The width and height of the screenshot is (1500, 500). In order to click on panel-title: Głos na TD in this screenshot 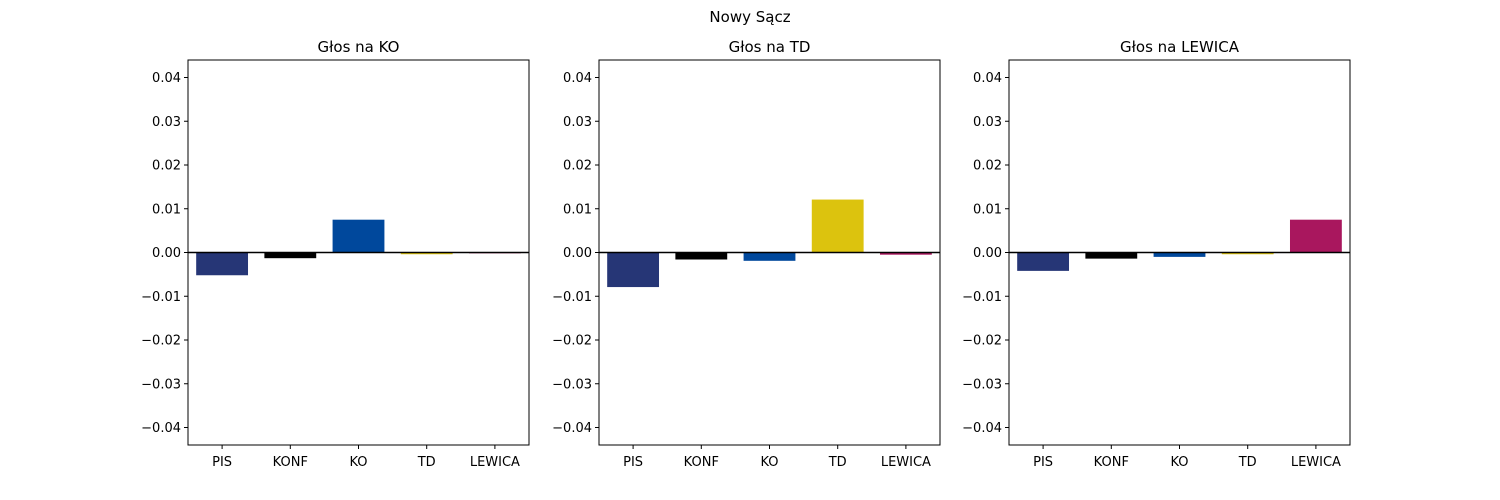, I will do `click(770, 47)`.